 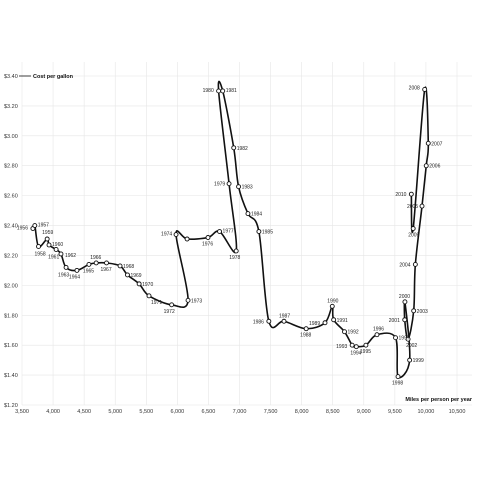 I want to click on x-tick-label: 5,500, so click(x=146, y=412).